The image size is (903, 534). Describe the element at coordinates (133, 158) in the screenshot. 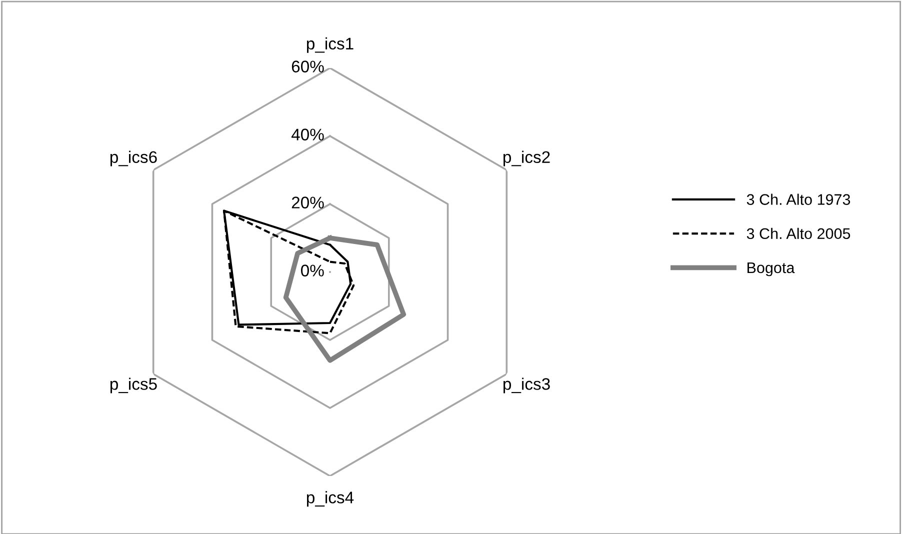

I see `spoke-label: p_ics6` at that location.